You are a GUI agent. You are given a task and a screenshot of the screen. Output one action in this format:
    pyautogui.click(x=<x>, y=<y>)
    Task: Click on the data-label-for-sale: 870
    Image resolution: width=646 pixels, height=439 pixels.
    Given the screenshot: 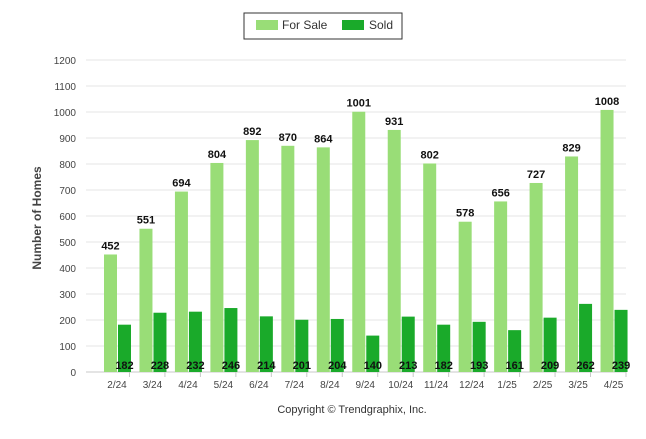 What is the action you would take?
    pyautogui.click(x=288, y=138)
    